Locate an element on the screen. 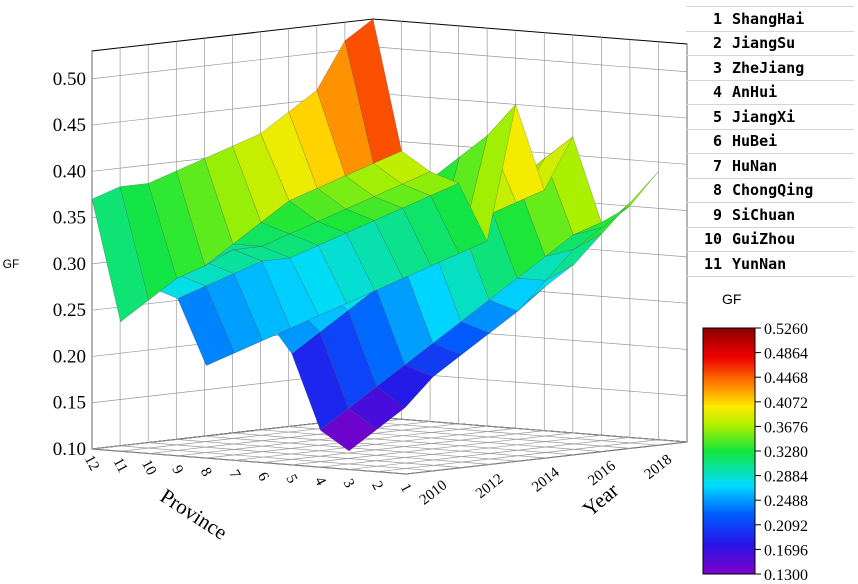  colorbar-tick-label: 0.3280 is located at coordinates (786, 452).